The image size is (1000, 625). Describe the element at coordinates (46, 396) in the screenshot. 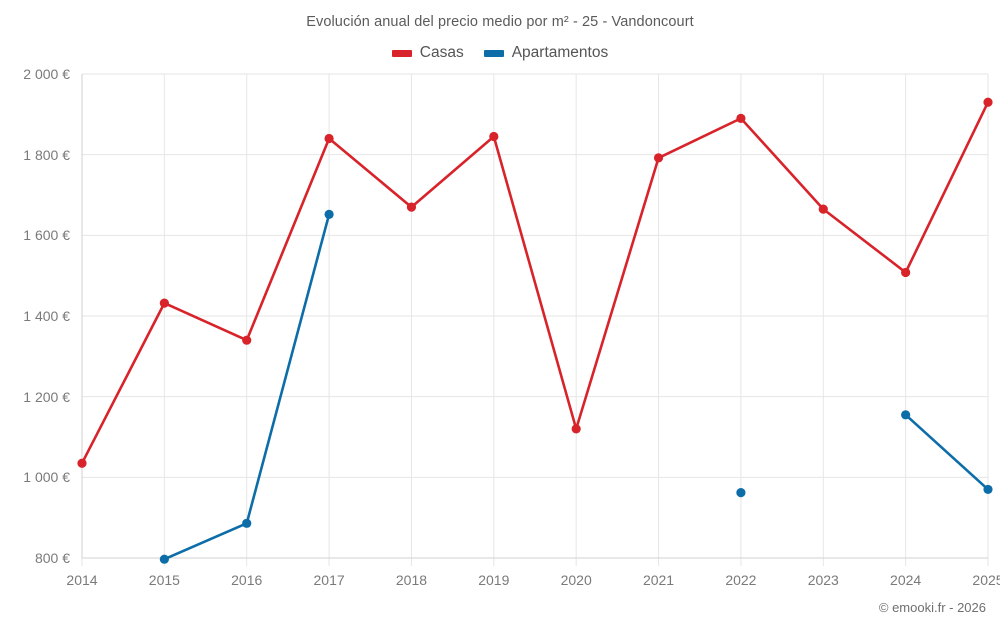

I see `y-tick-label: 1 200 €` at that location.